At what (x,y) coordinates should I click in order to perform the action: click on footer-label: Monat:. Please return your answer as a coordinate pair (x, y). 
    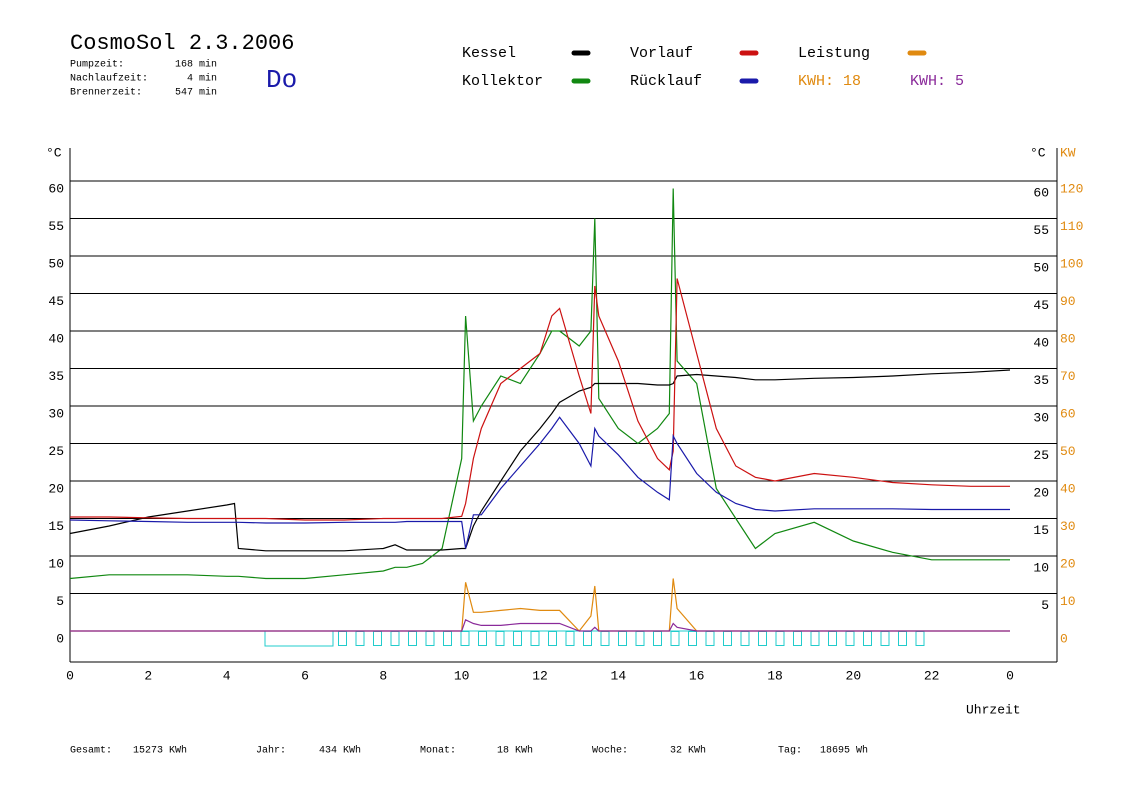
    Looking at the image, I should click on (438, 751).